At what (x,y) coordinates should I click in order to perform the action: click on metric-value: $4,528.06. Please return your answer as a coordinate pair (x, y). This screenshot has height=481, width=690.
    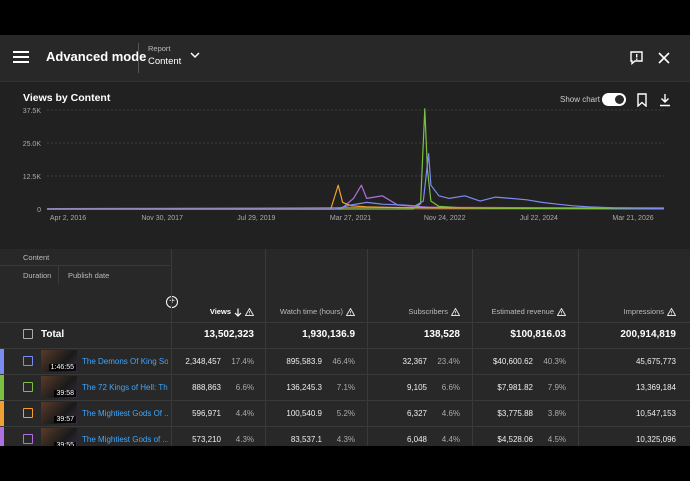
    Looking at the image, I should click on (515, 439).